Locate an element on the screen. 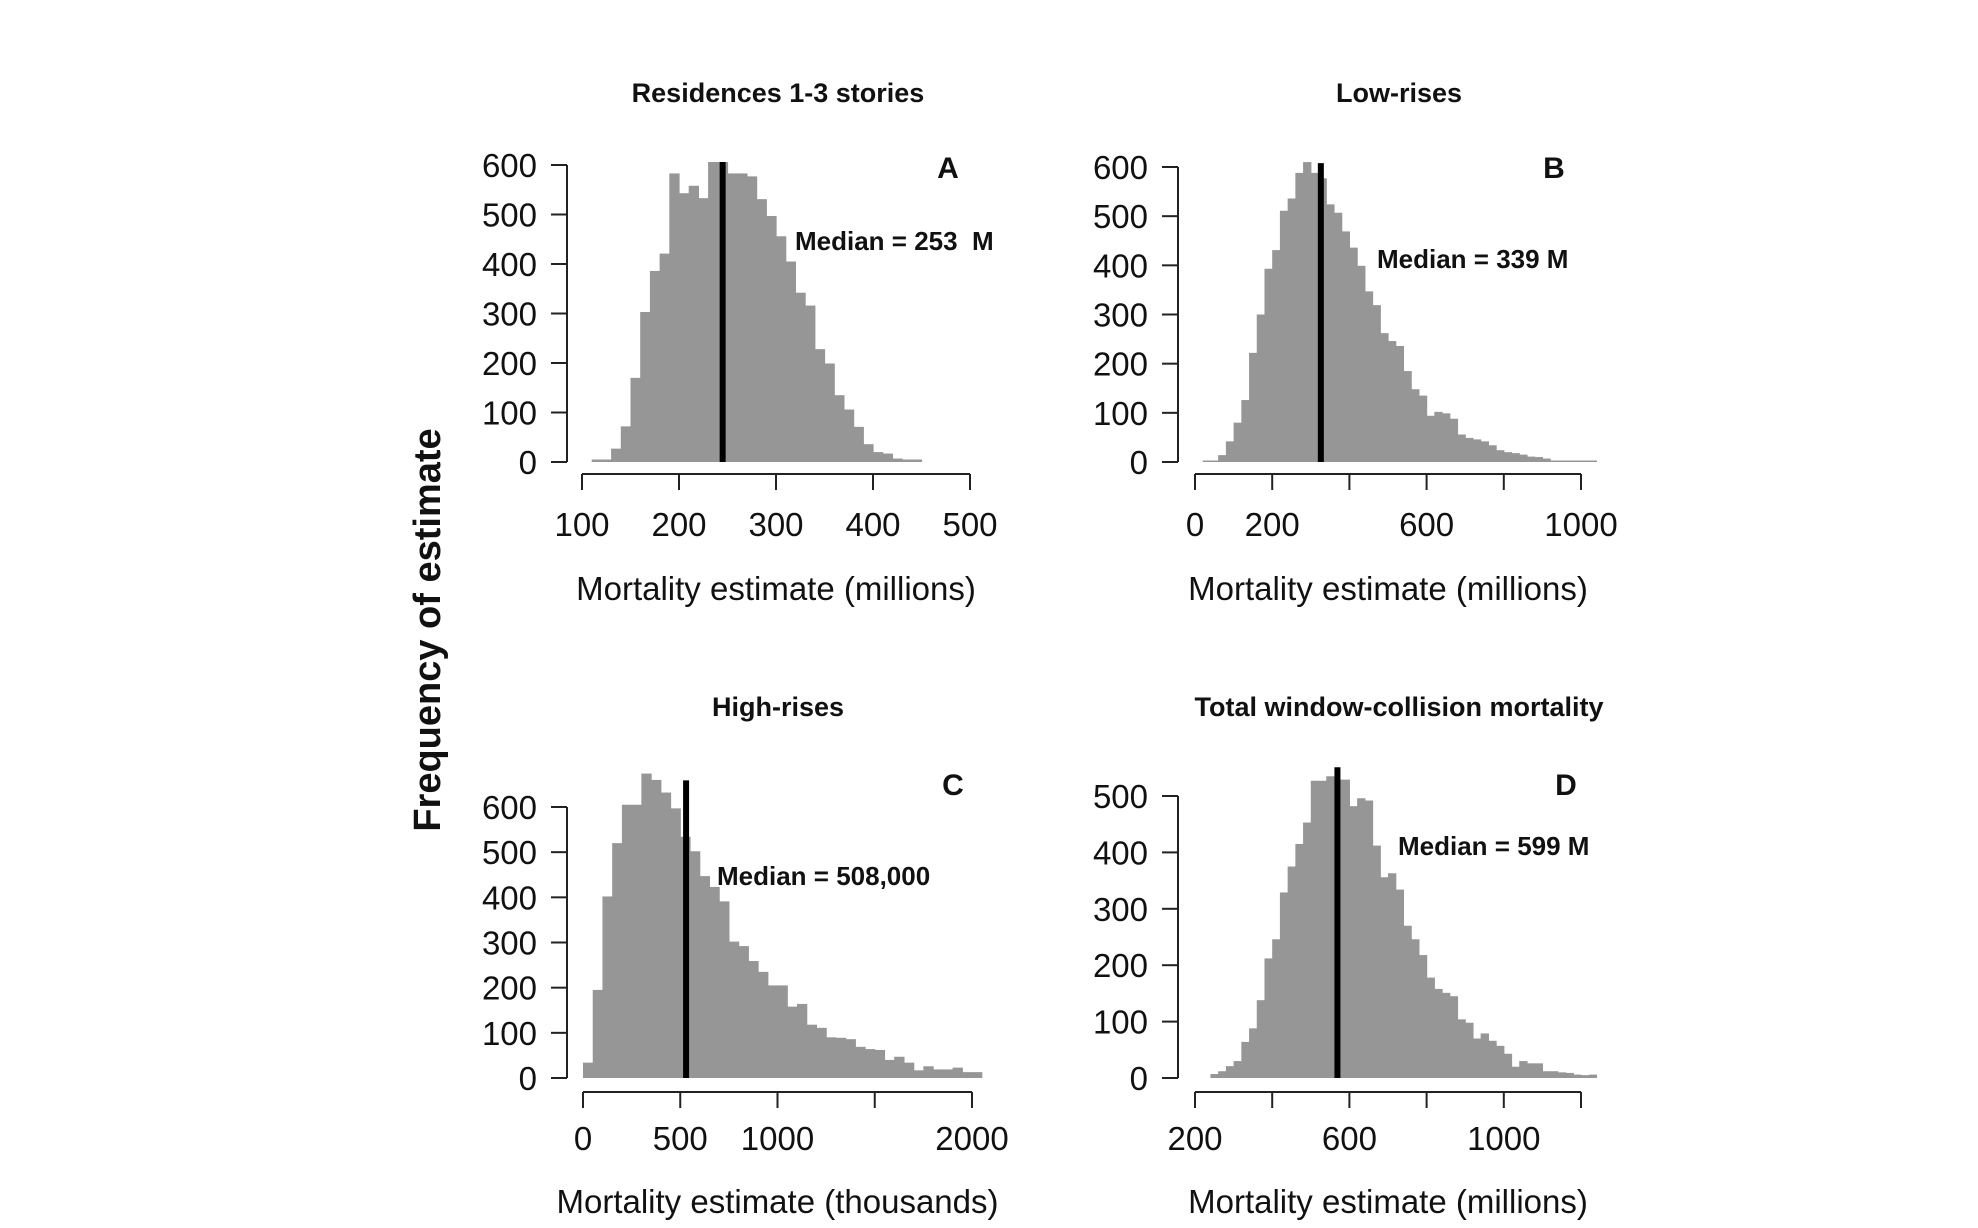 The image size is (1978, 1228). x-tick-label: 0 is located at coordinates (583, 1138).